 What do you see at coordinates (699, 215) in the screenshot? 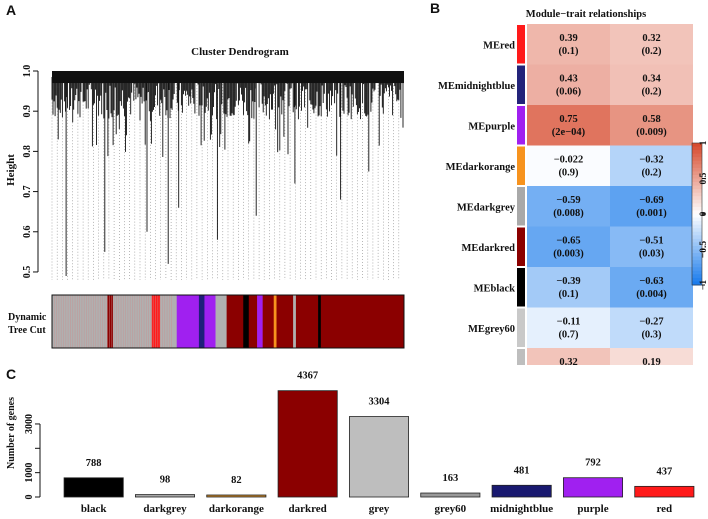
I see `heatmap-colorbar: 1 0.5 0 −0.5 −1` at bounding box center [699, 215].